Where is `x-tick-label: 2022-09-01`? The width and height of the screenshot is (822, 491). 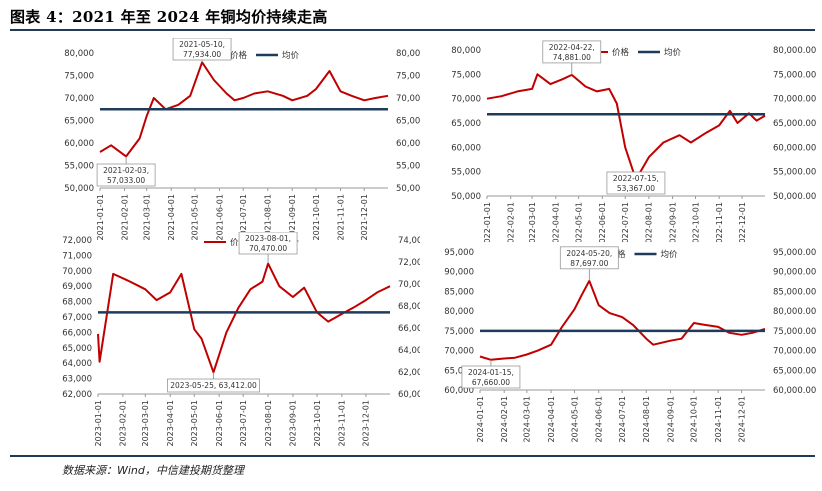 x-tick-label: 2022-09-01 is located at coordinates (672, 222).